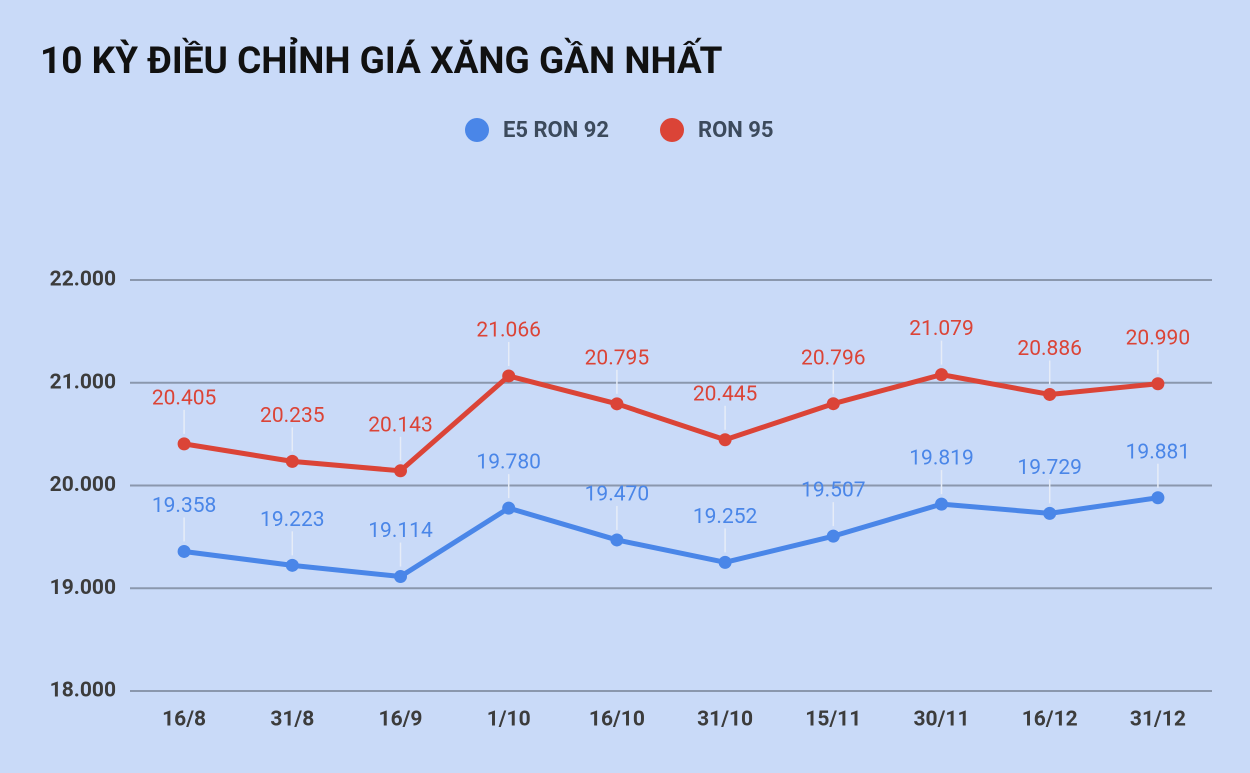  I want to click on x-tick-label: 16/9, so click(401, 720).